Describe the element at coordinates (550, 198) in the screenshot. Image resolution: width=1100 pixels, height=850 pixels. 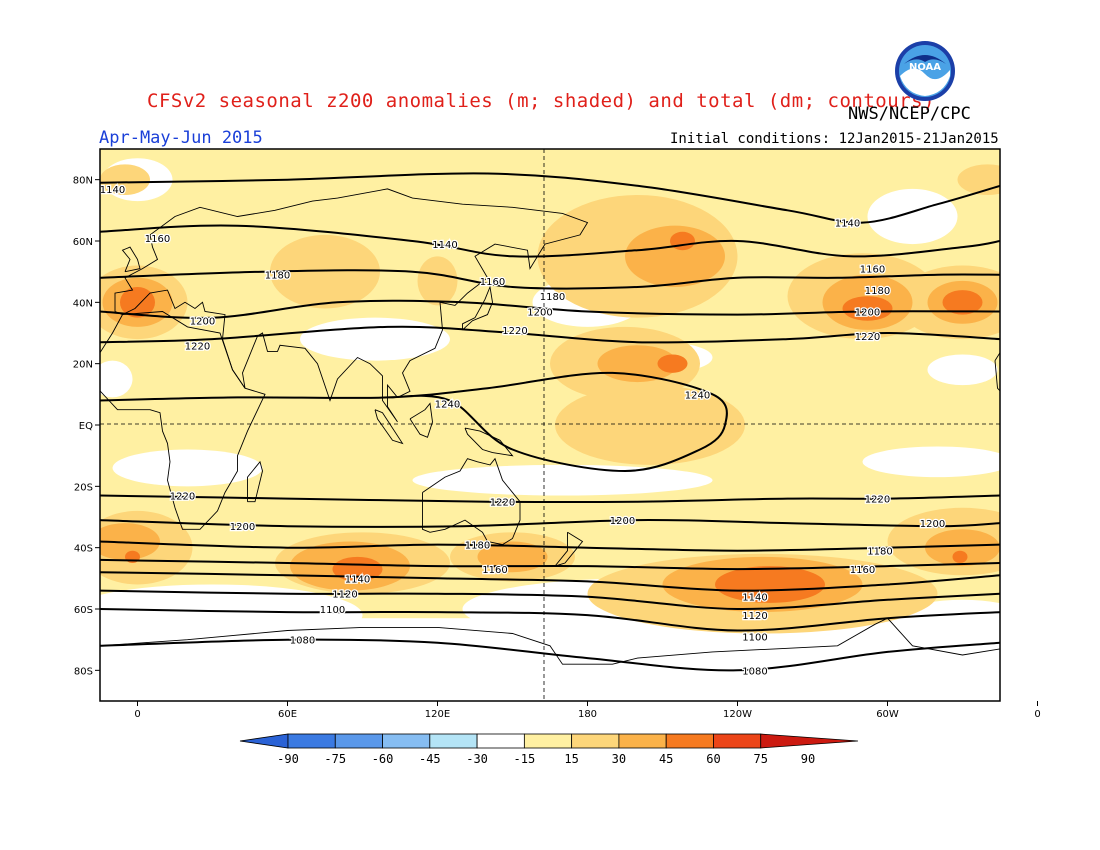
I see `contour-1140-north` at that location.